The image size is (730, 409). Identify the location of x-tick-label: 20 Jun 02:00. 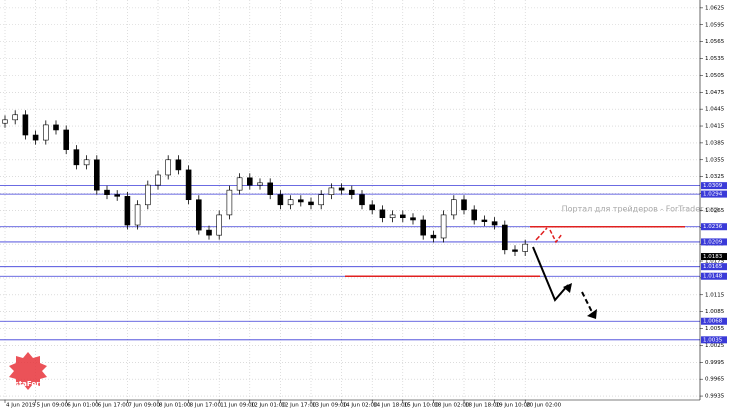
(543, 406).